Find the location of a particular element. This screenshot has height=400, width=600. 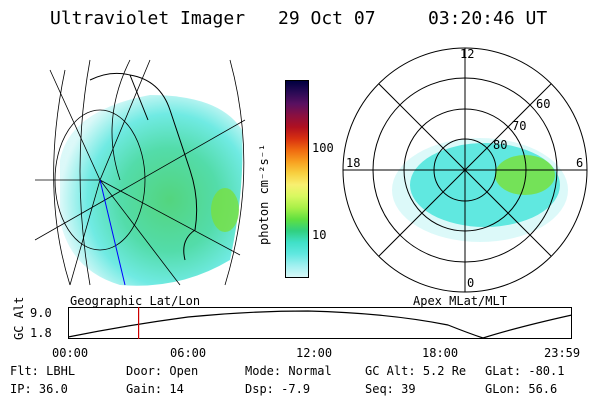

satellite-track-line is located at coordinates (112, 232).